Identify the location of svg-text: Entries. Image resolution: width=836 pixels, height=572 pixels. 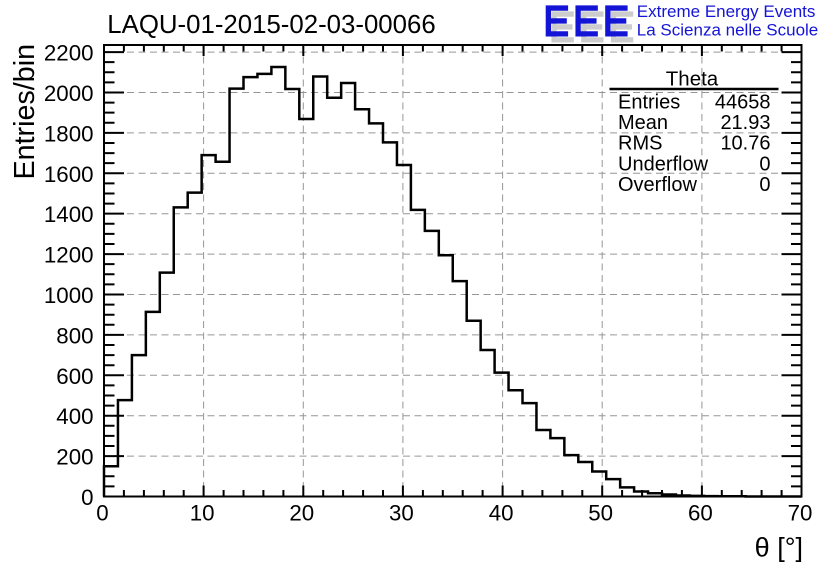
(649, 103).